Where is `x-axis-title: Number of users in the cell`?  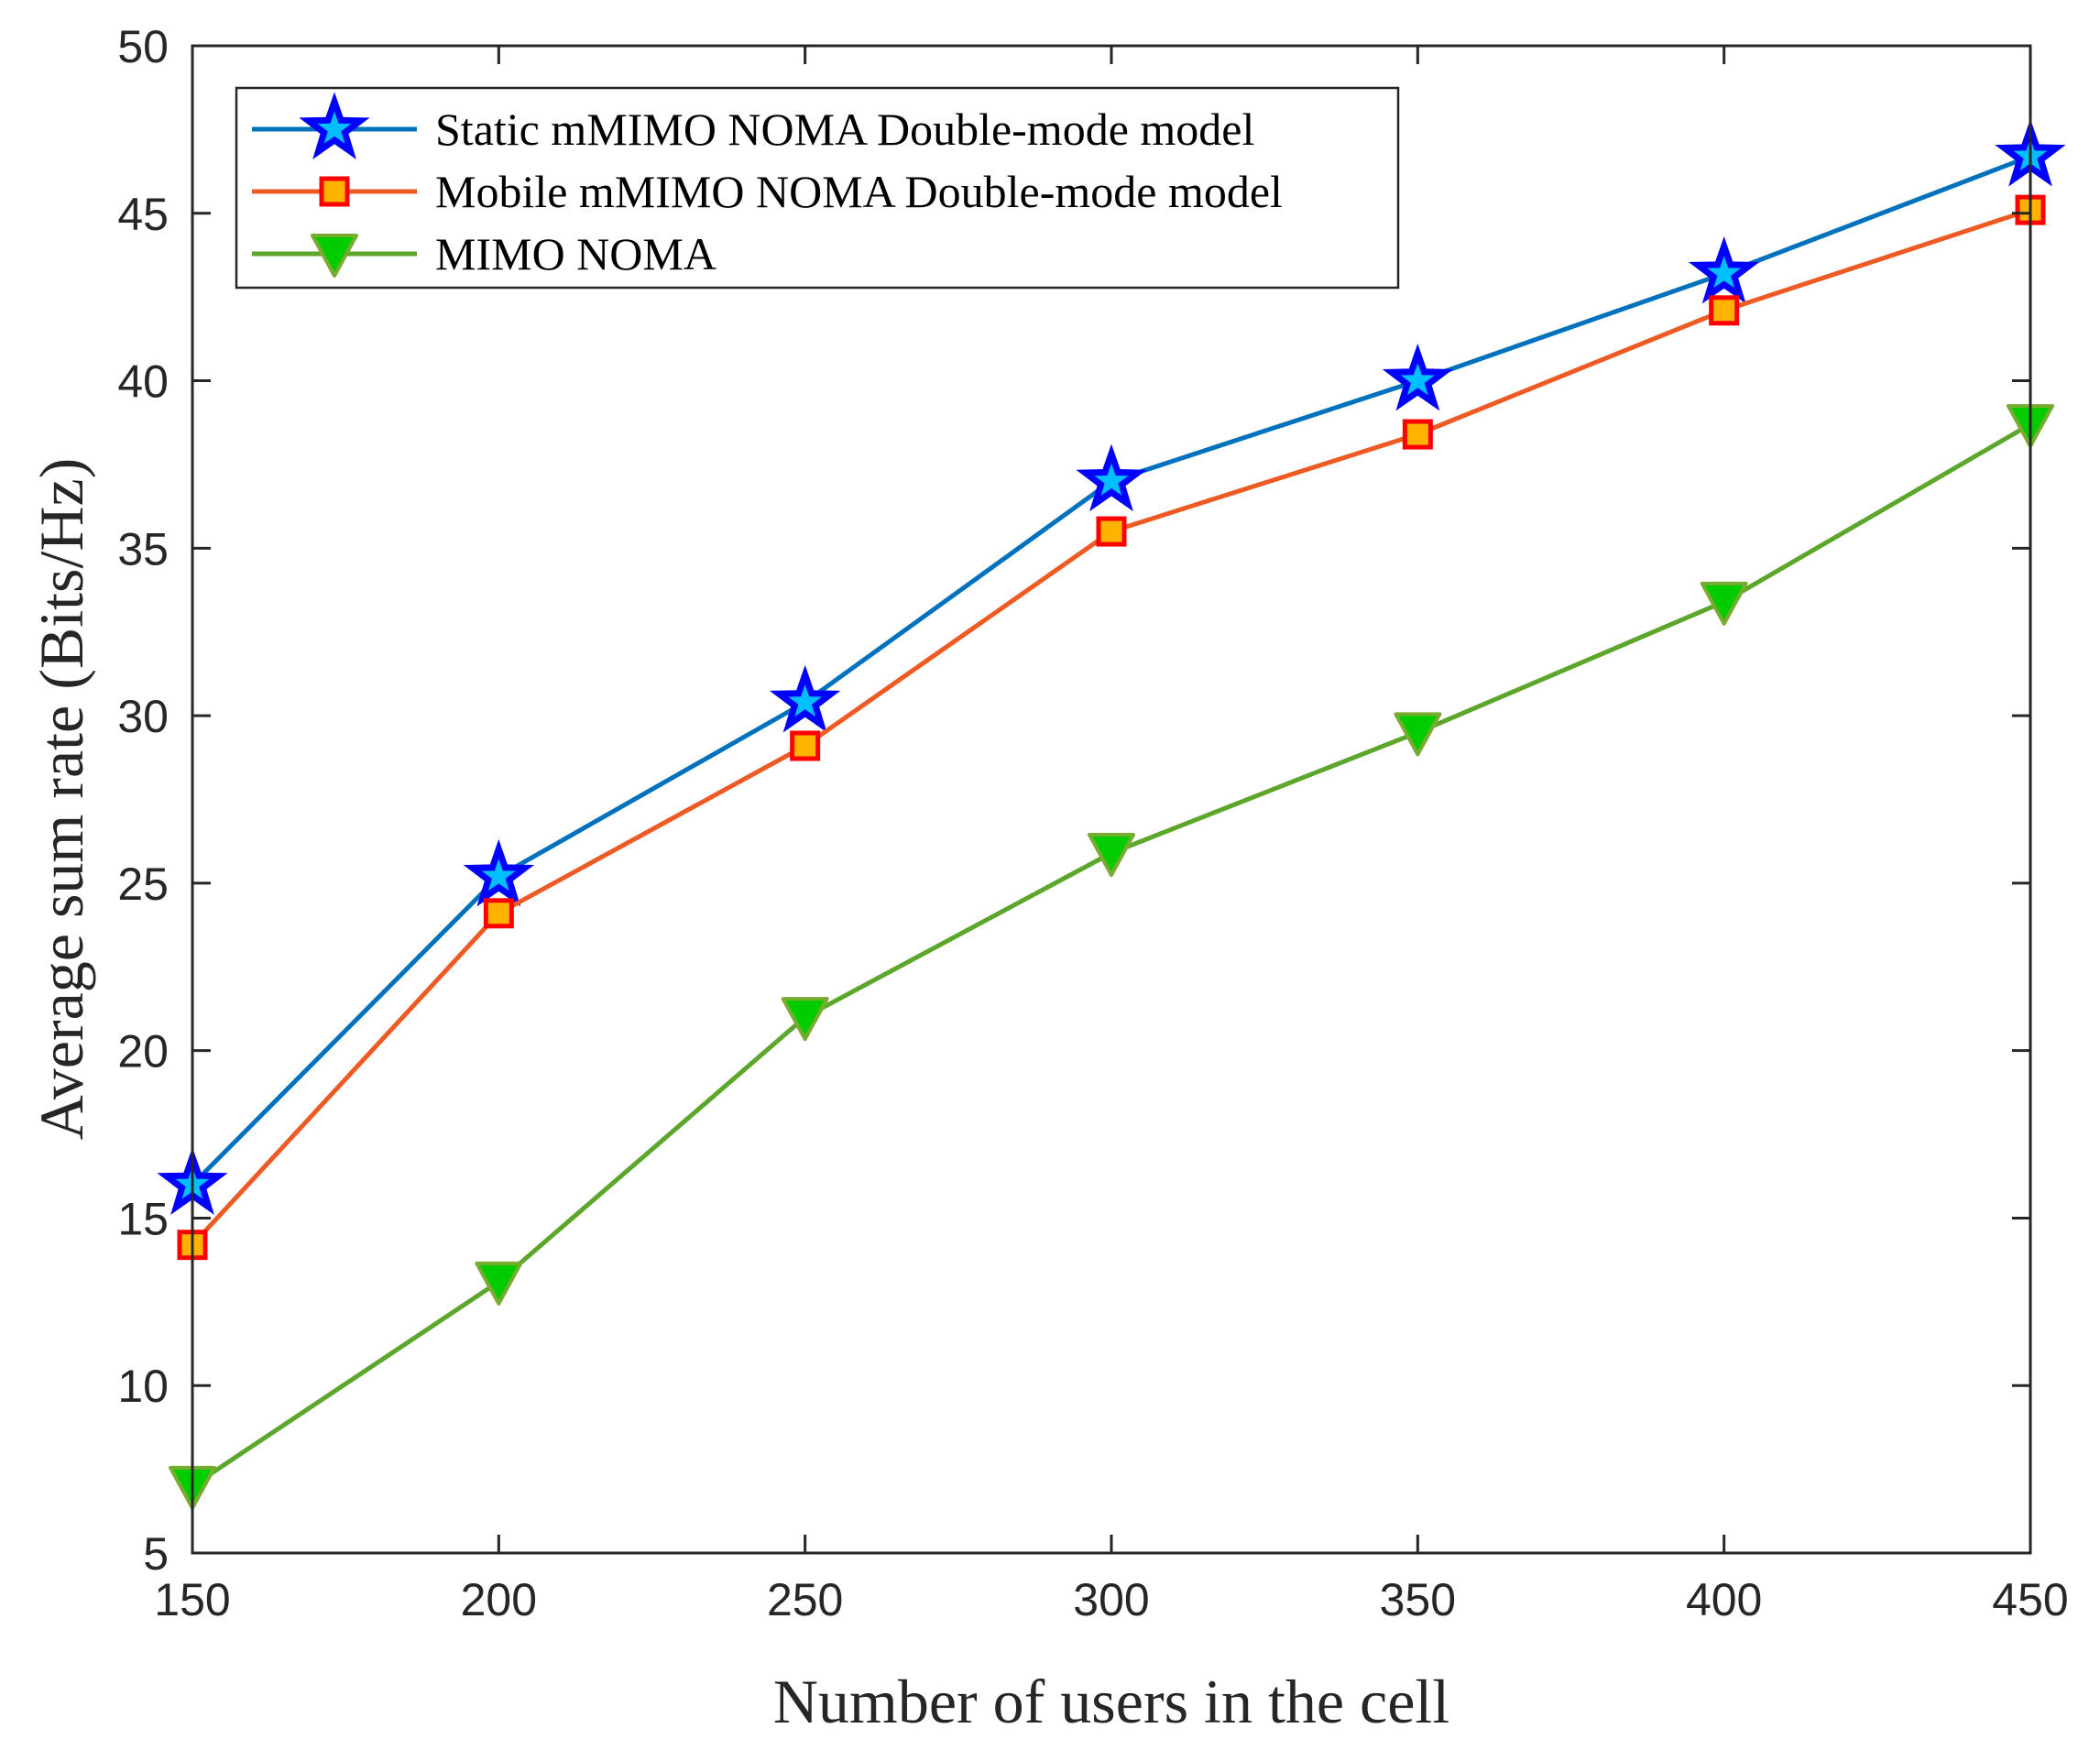 x-axis-title: Number of users in the cell is located at coordinates (1111, 1701).